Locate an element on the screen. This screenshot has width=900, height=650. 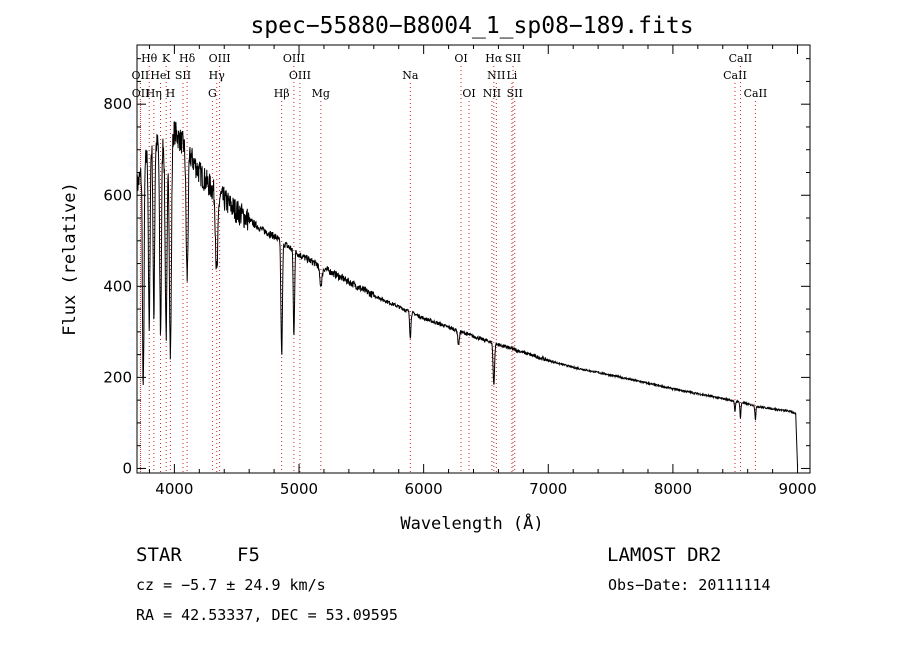
line-marker-label: Hη is located at coordinates (154, 93).